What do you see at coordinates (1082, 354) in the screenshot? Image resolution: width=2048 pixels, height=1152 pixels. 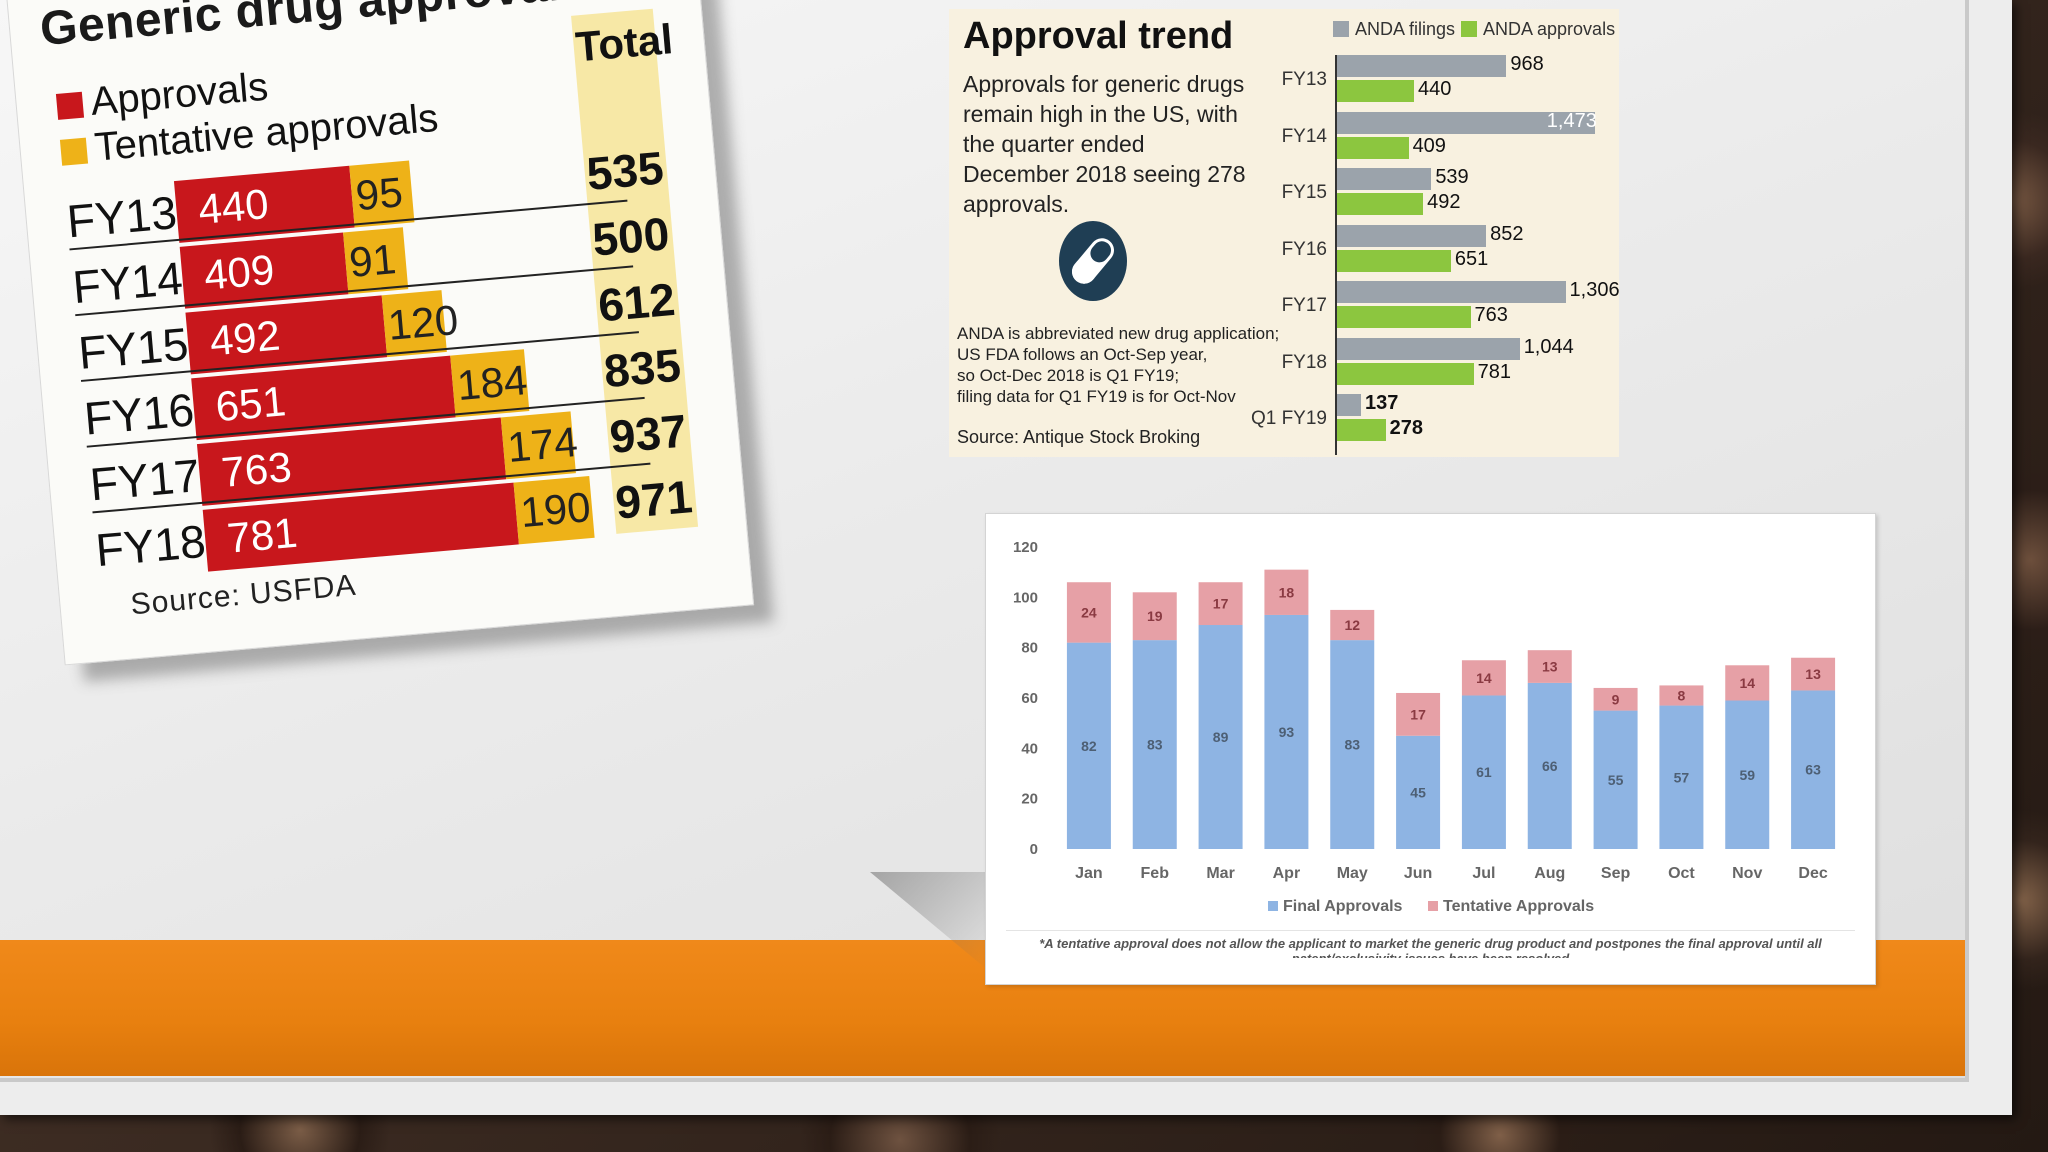 I see `note-line: US FDA follows an Oct-Sep year,` at bounding box center [1082, 354].